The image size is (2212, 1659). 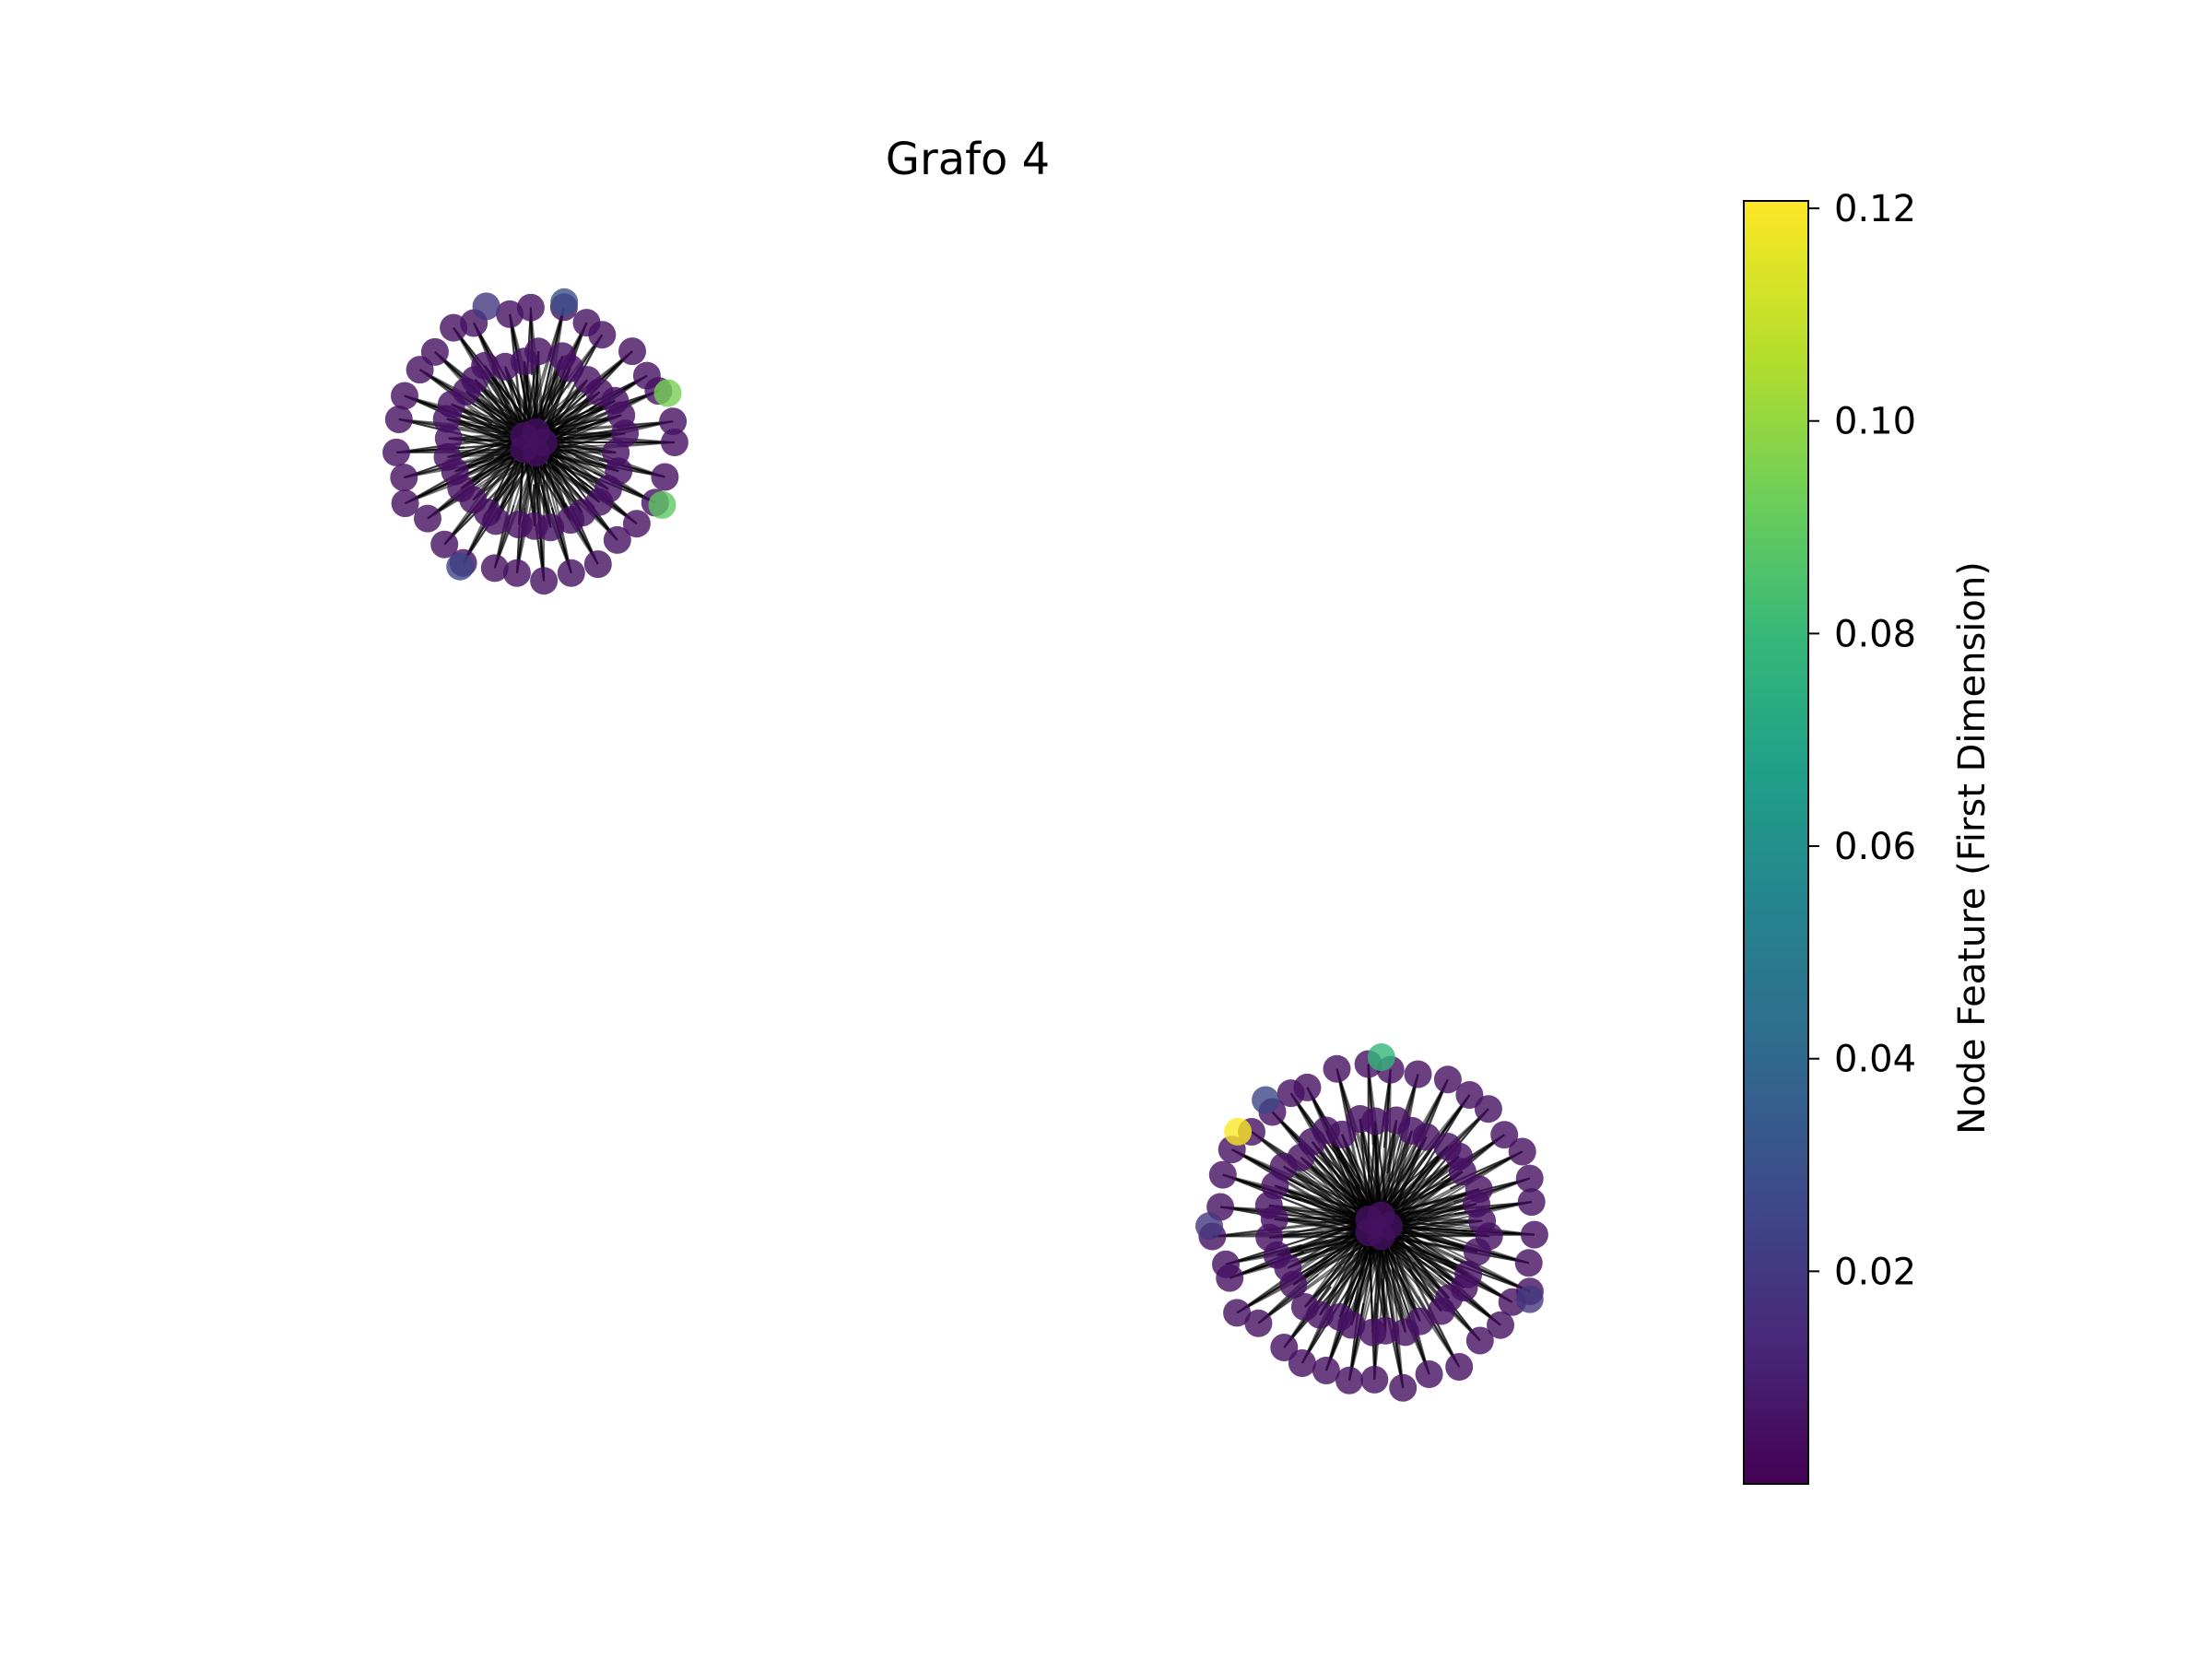 I want to click on colorbar, so click(x=1776, y=842).